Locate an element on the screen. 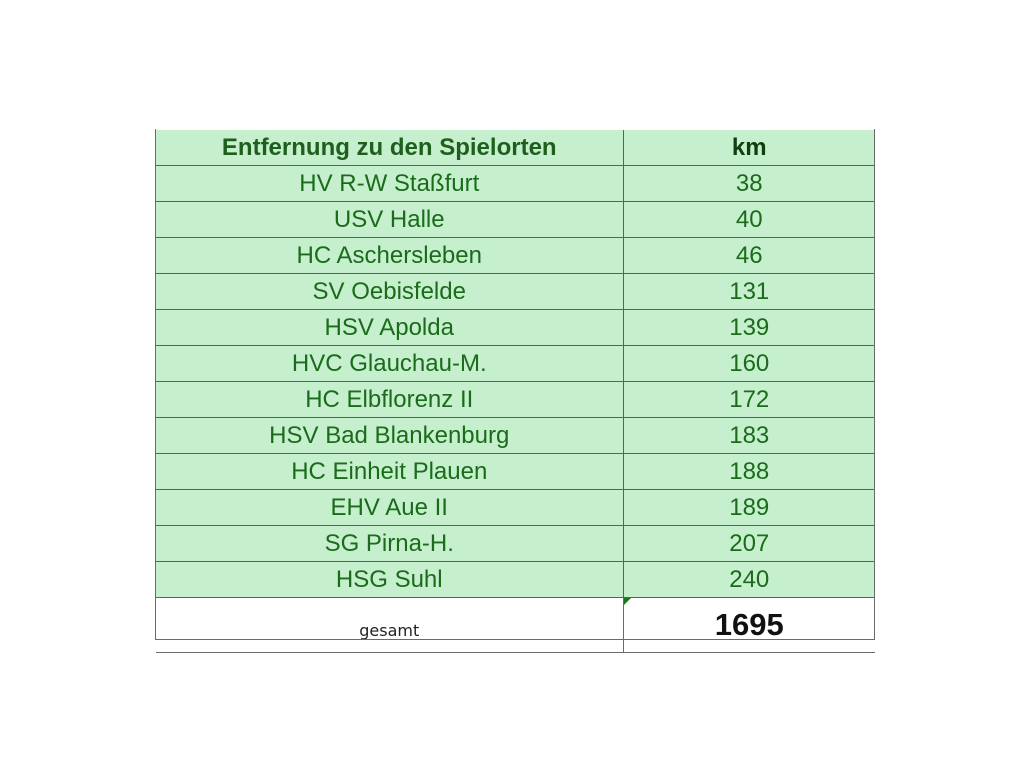  table-row: HSG Suhl 240 is located at coordinates (515, 579).